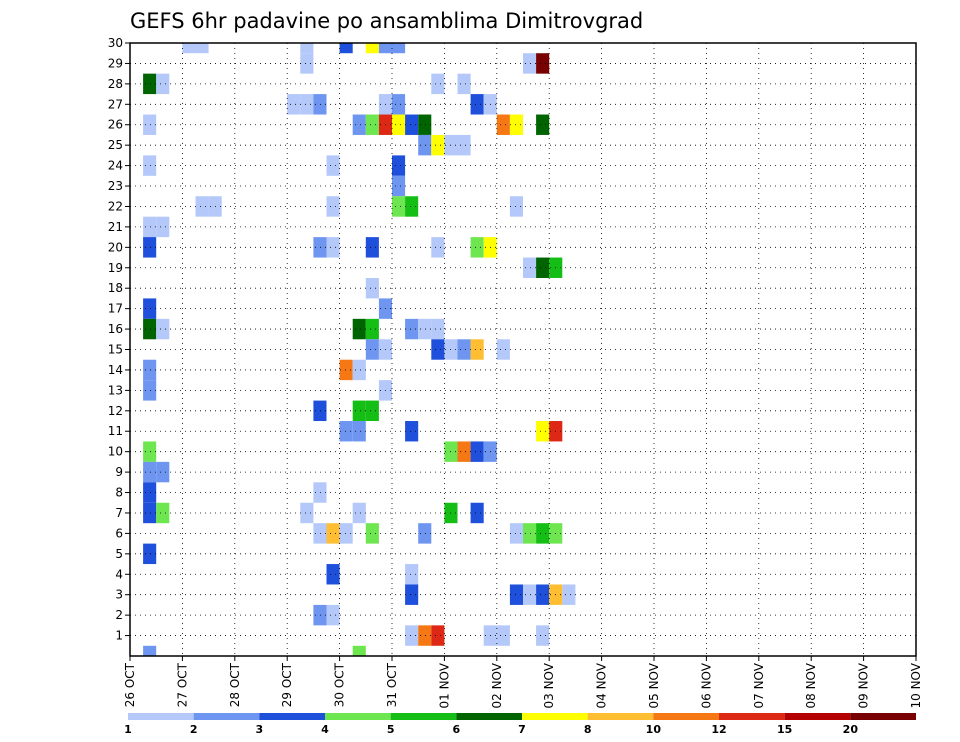 The image size is (960, 742). I want to click on colorbar-label: 6, so click(457, 729).